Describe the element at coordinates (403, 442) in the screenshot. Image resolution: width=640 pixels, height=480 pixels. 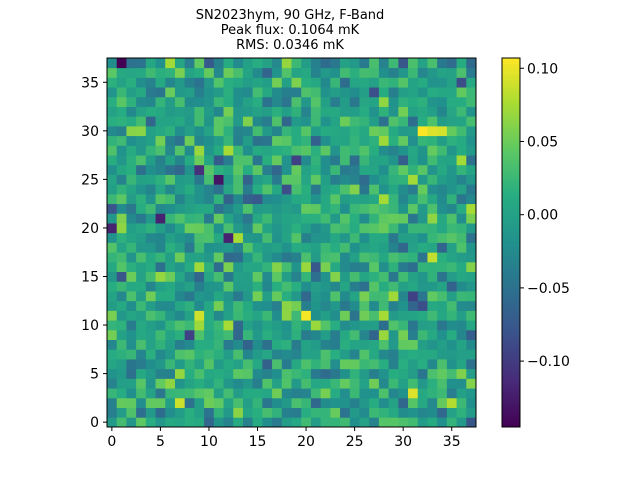
I see `x-tick-label: 30` at that location.